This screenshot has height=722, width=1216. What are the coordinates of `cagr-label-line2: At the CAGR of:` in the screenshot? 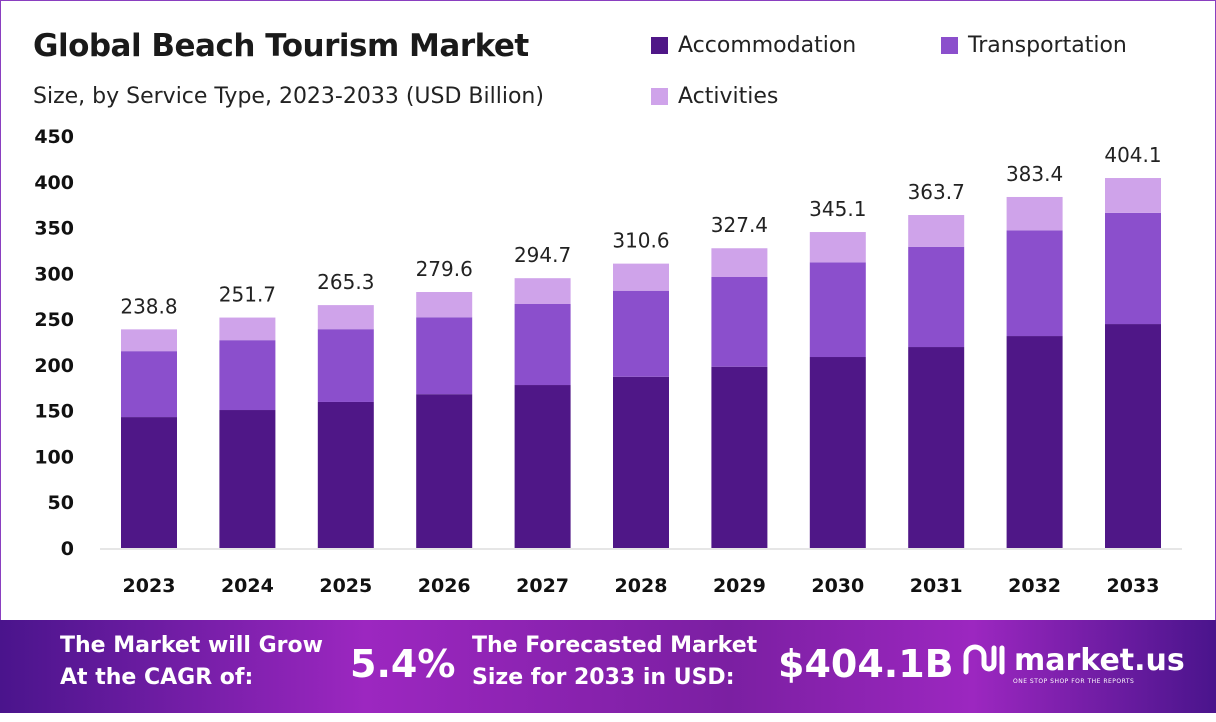 It's located at (157, 677).